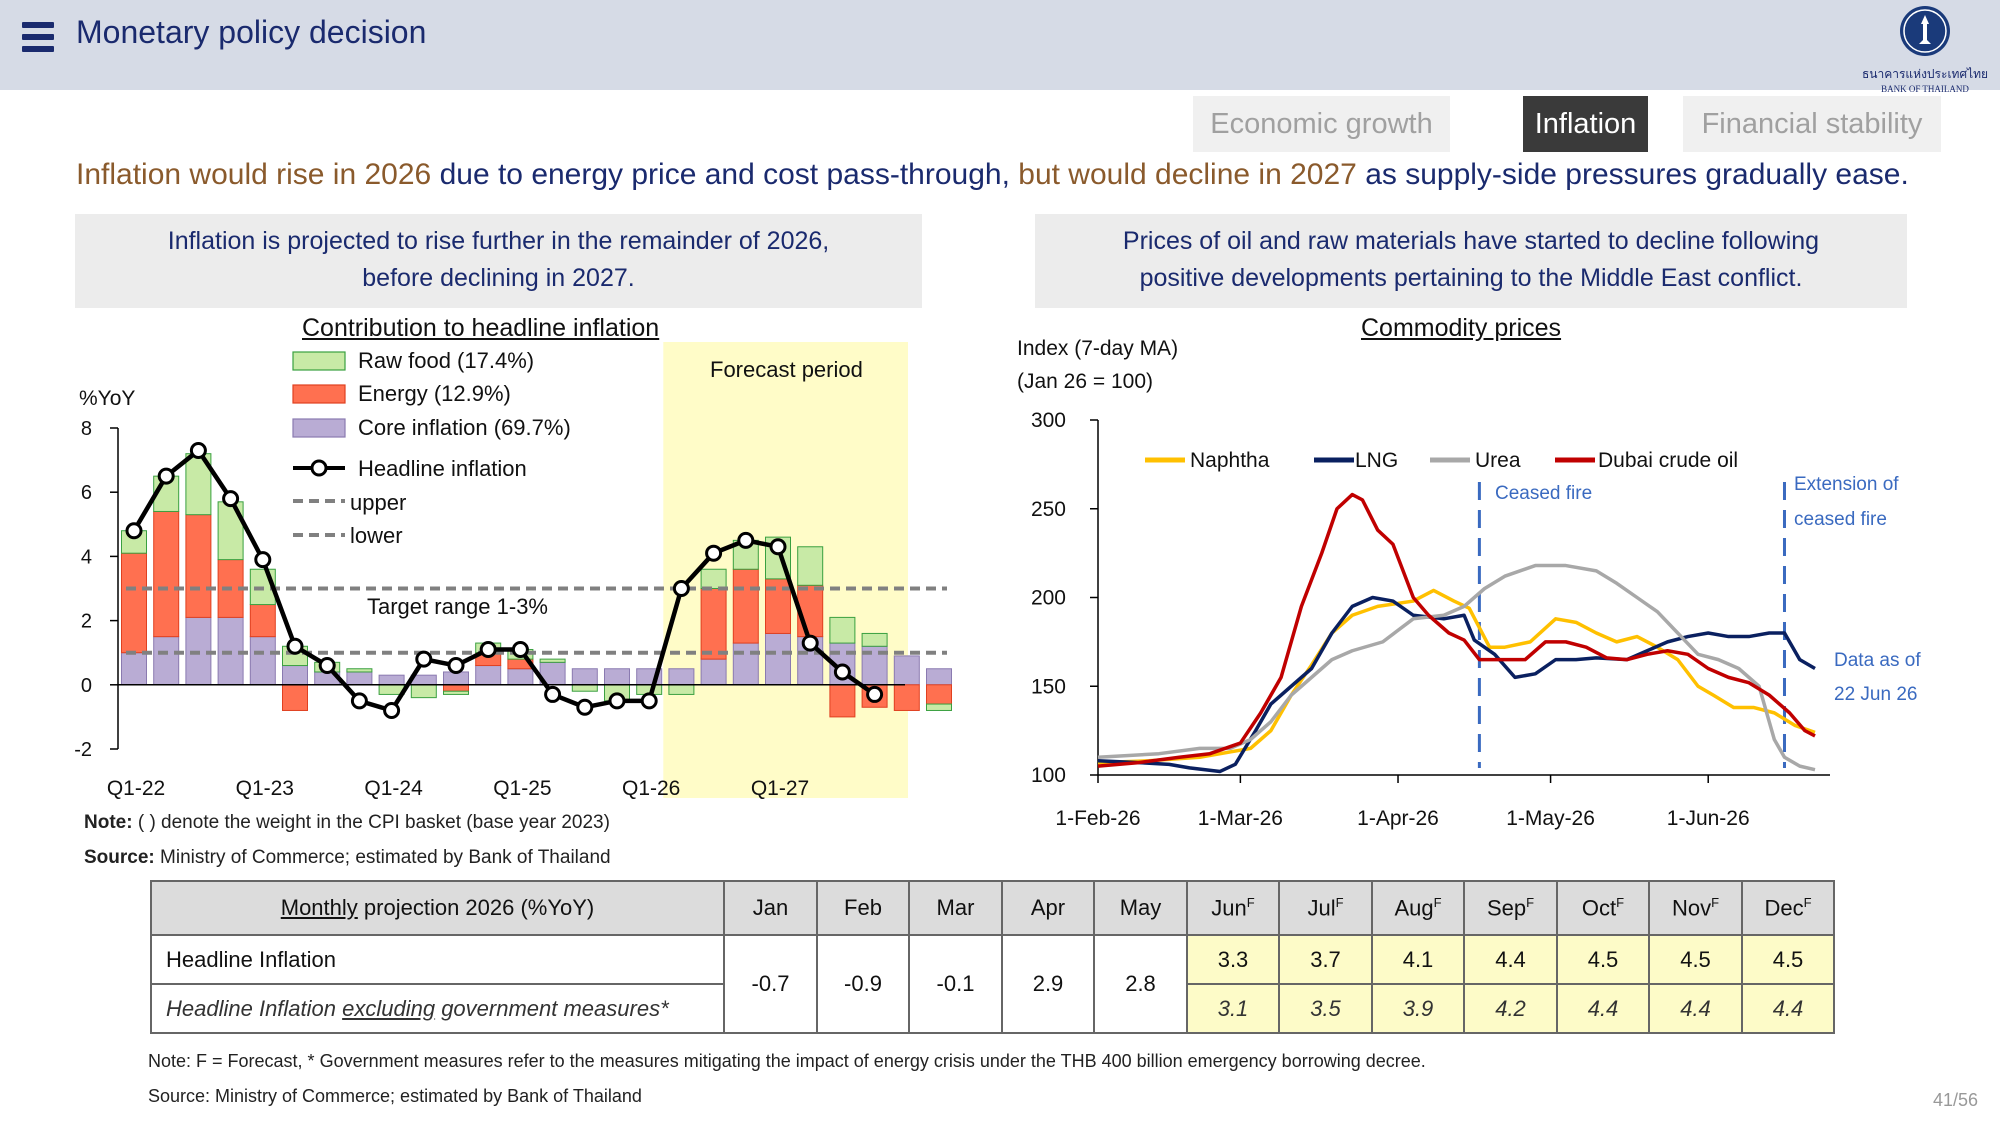 The width and height of the screenshot is (2000, 1125). Describe the element at coordinates (1695, 908) in the screenshot. I see `month-header-forecast: NovF` at that location.